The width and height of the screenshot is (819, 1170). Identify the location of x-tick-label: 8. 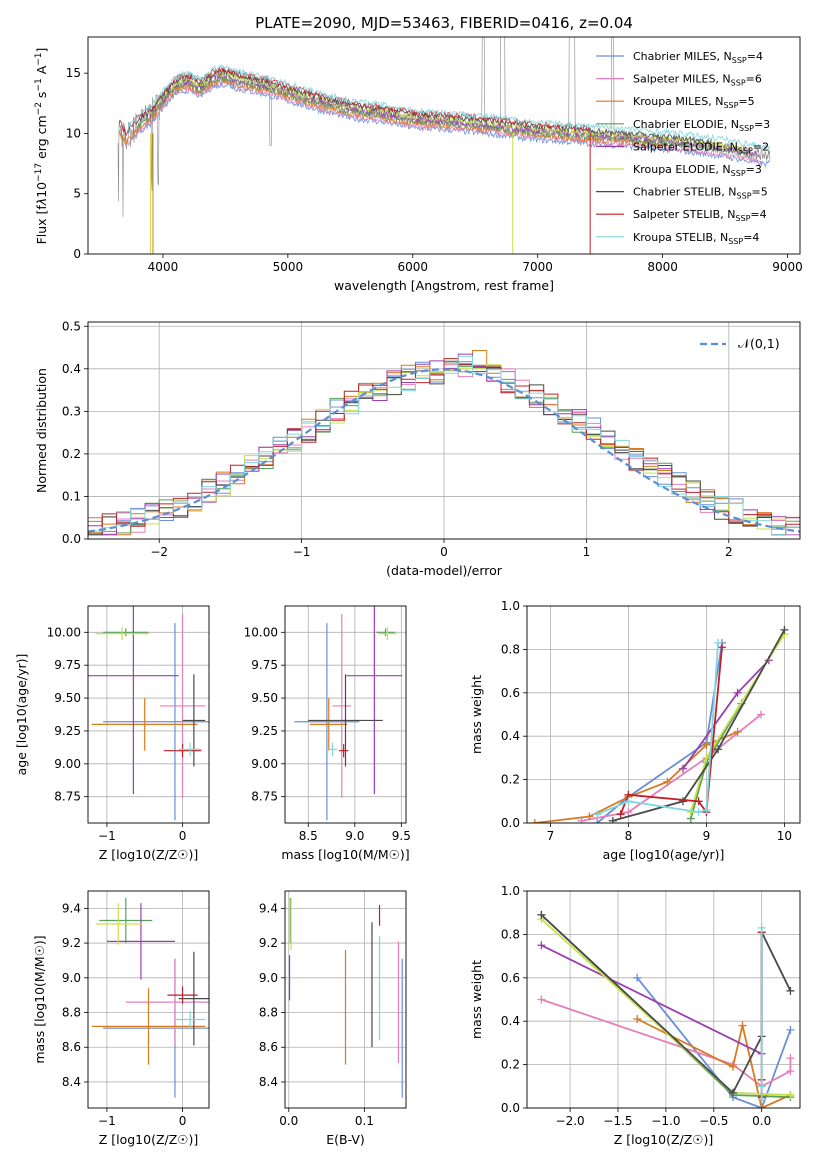
(629, 836).